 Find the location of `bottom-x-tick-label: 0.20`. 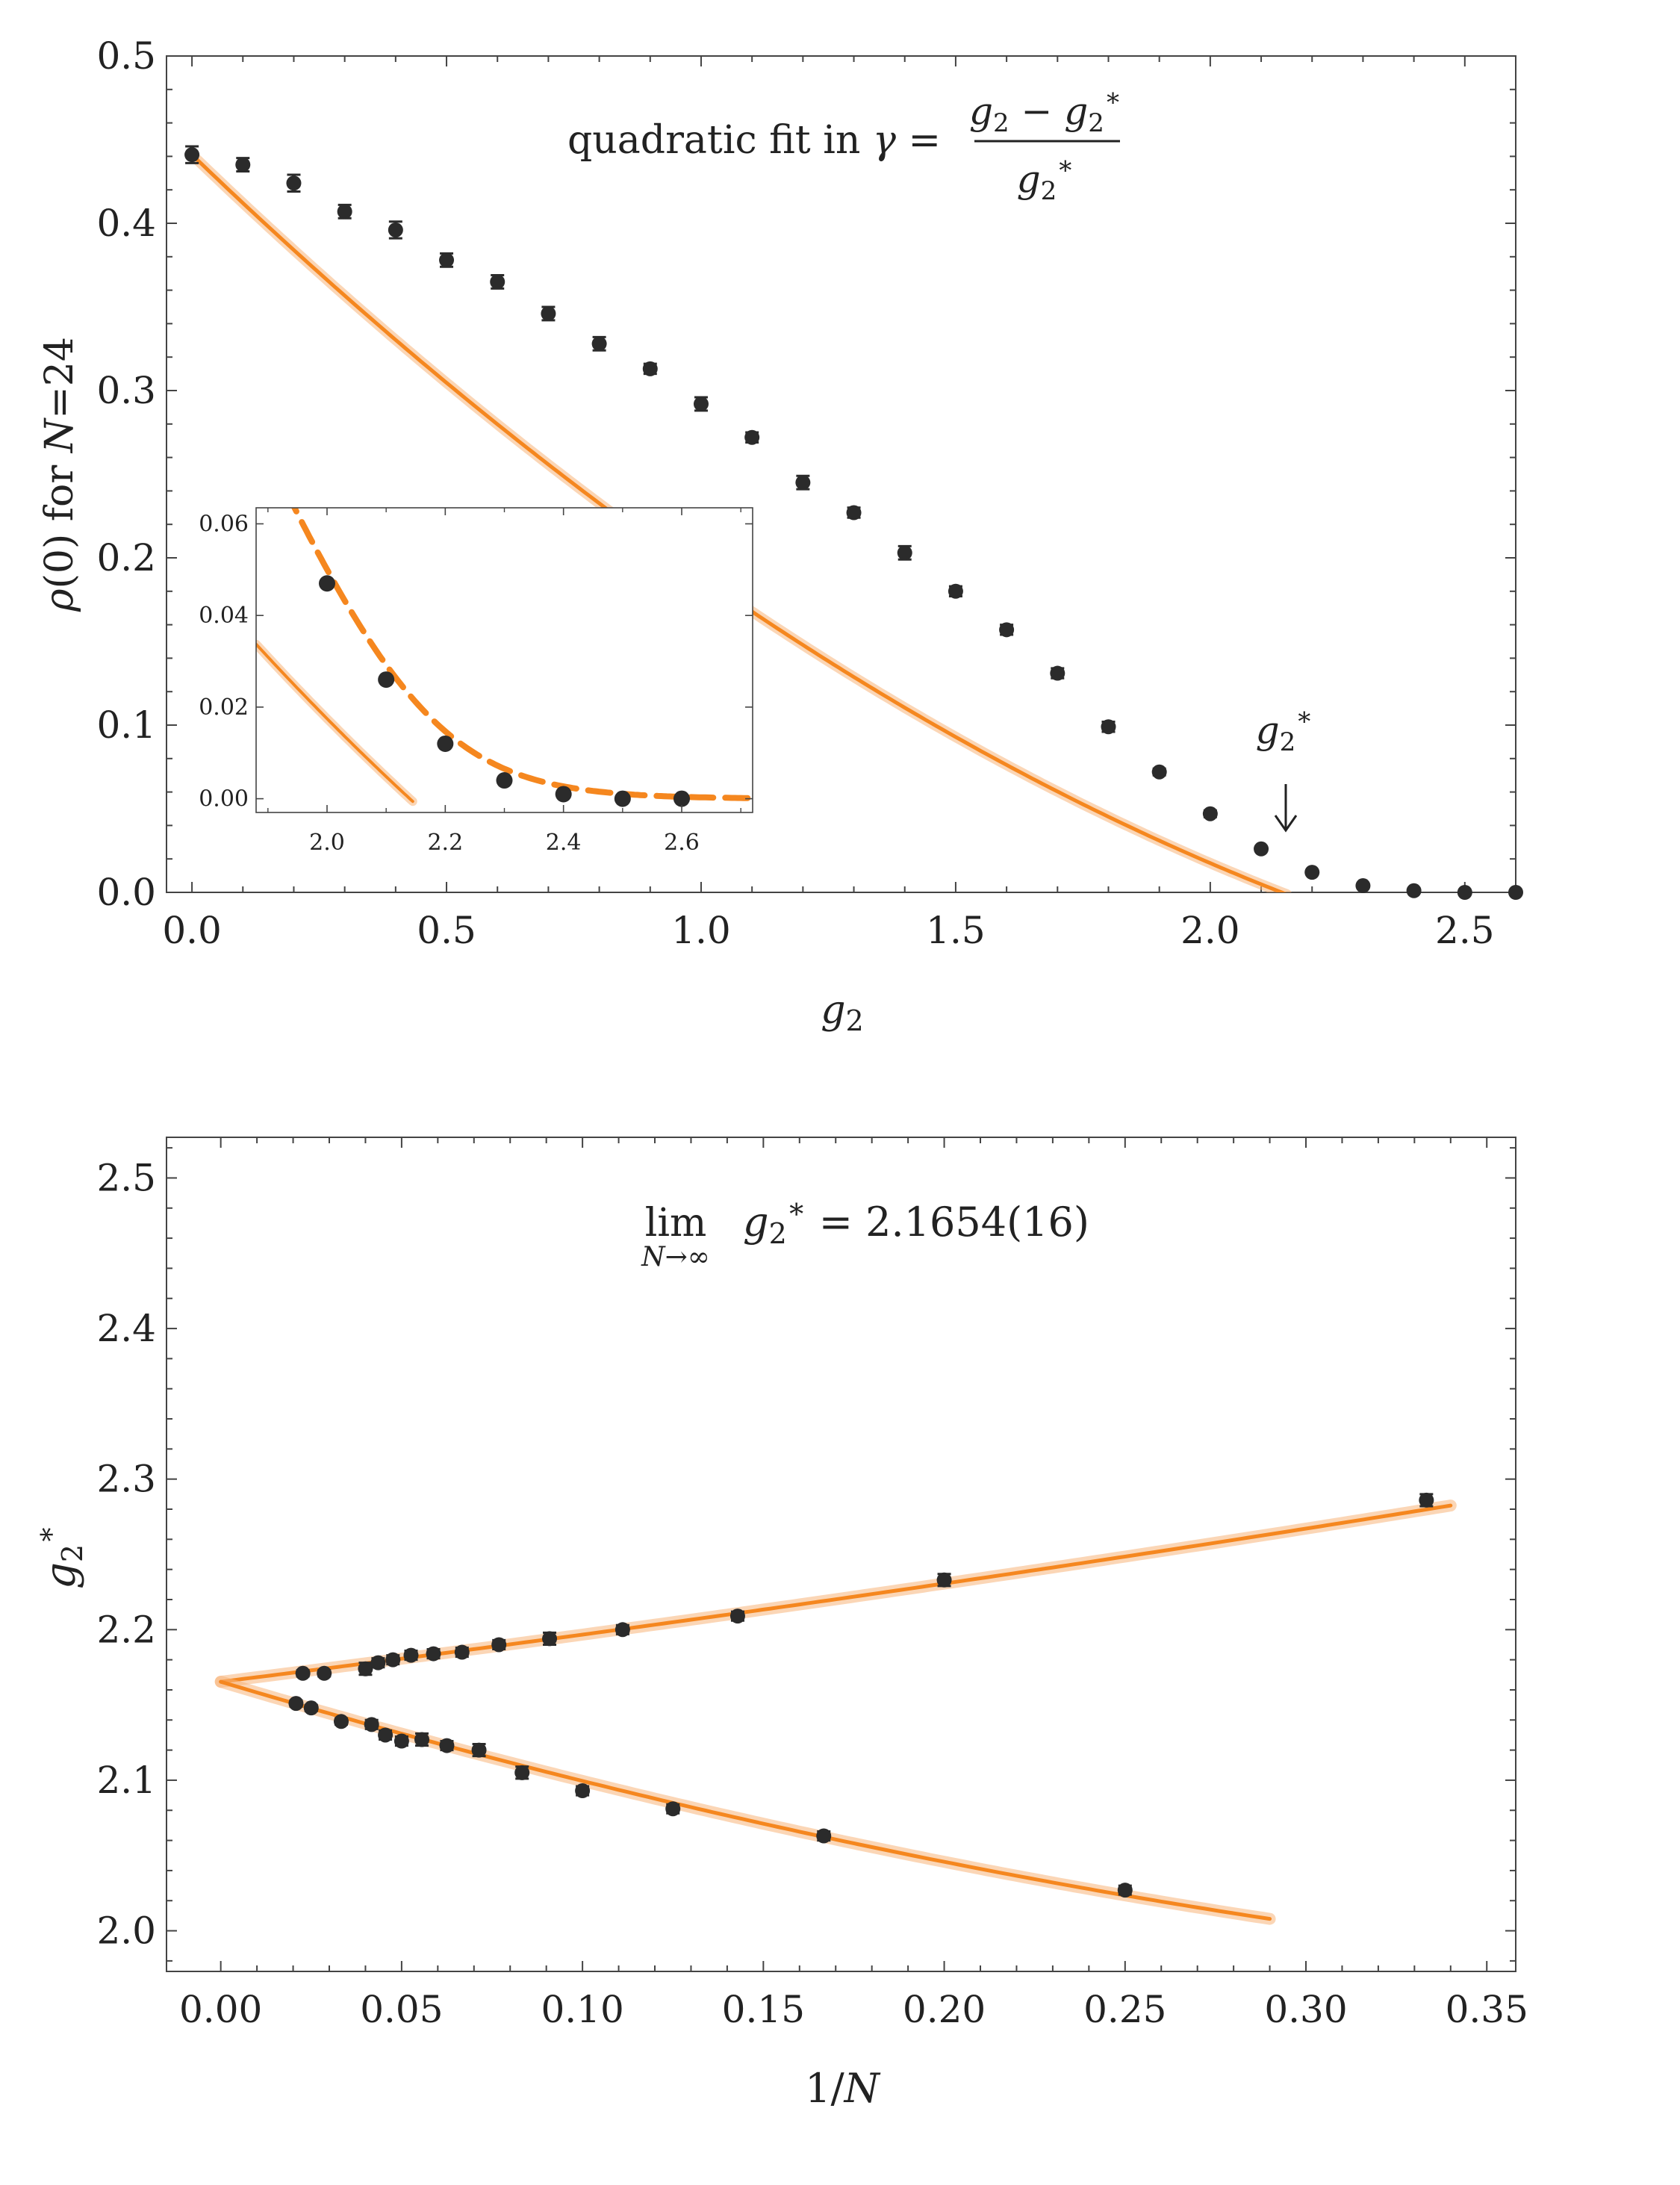

bottom-x-tick-label: 0.20 is located at coordinates (944, 2009).